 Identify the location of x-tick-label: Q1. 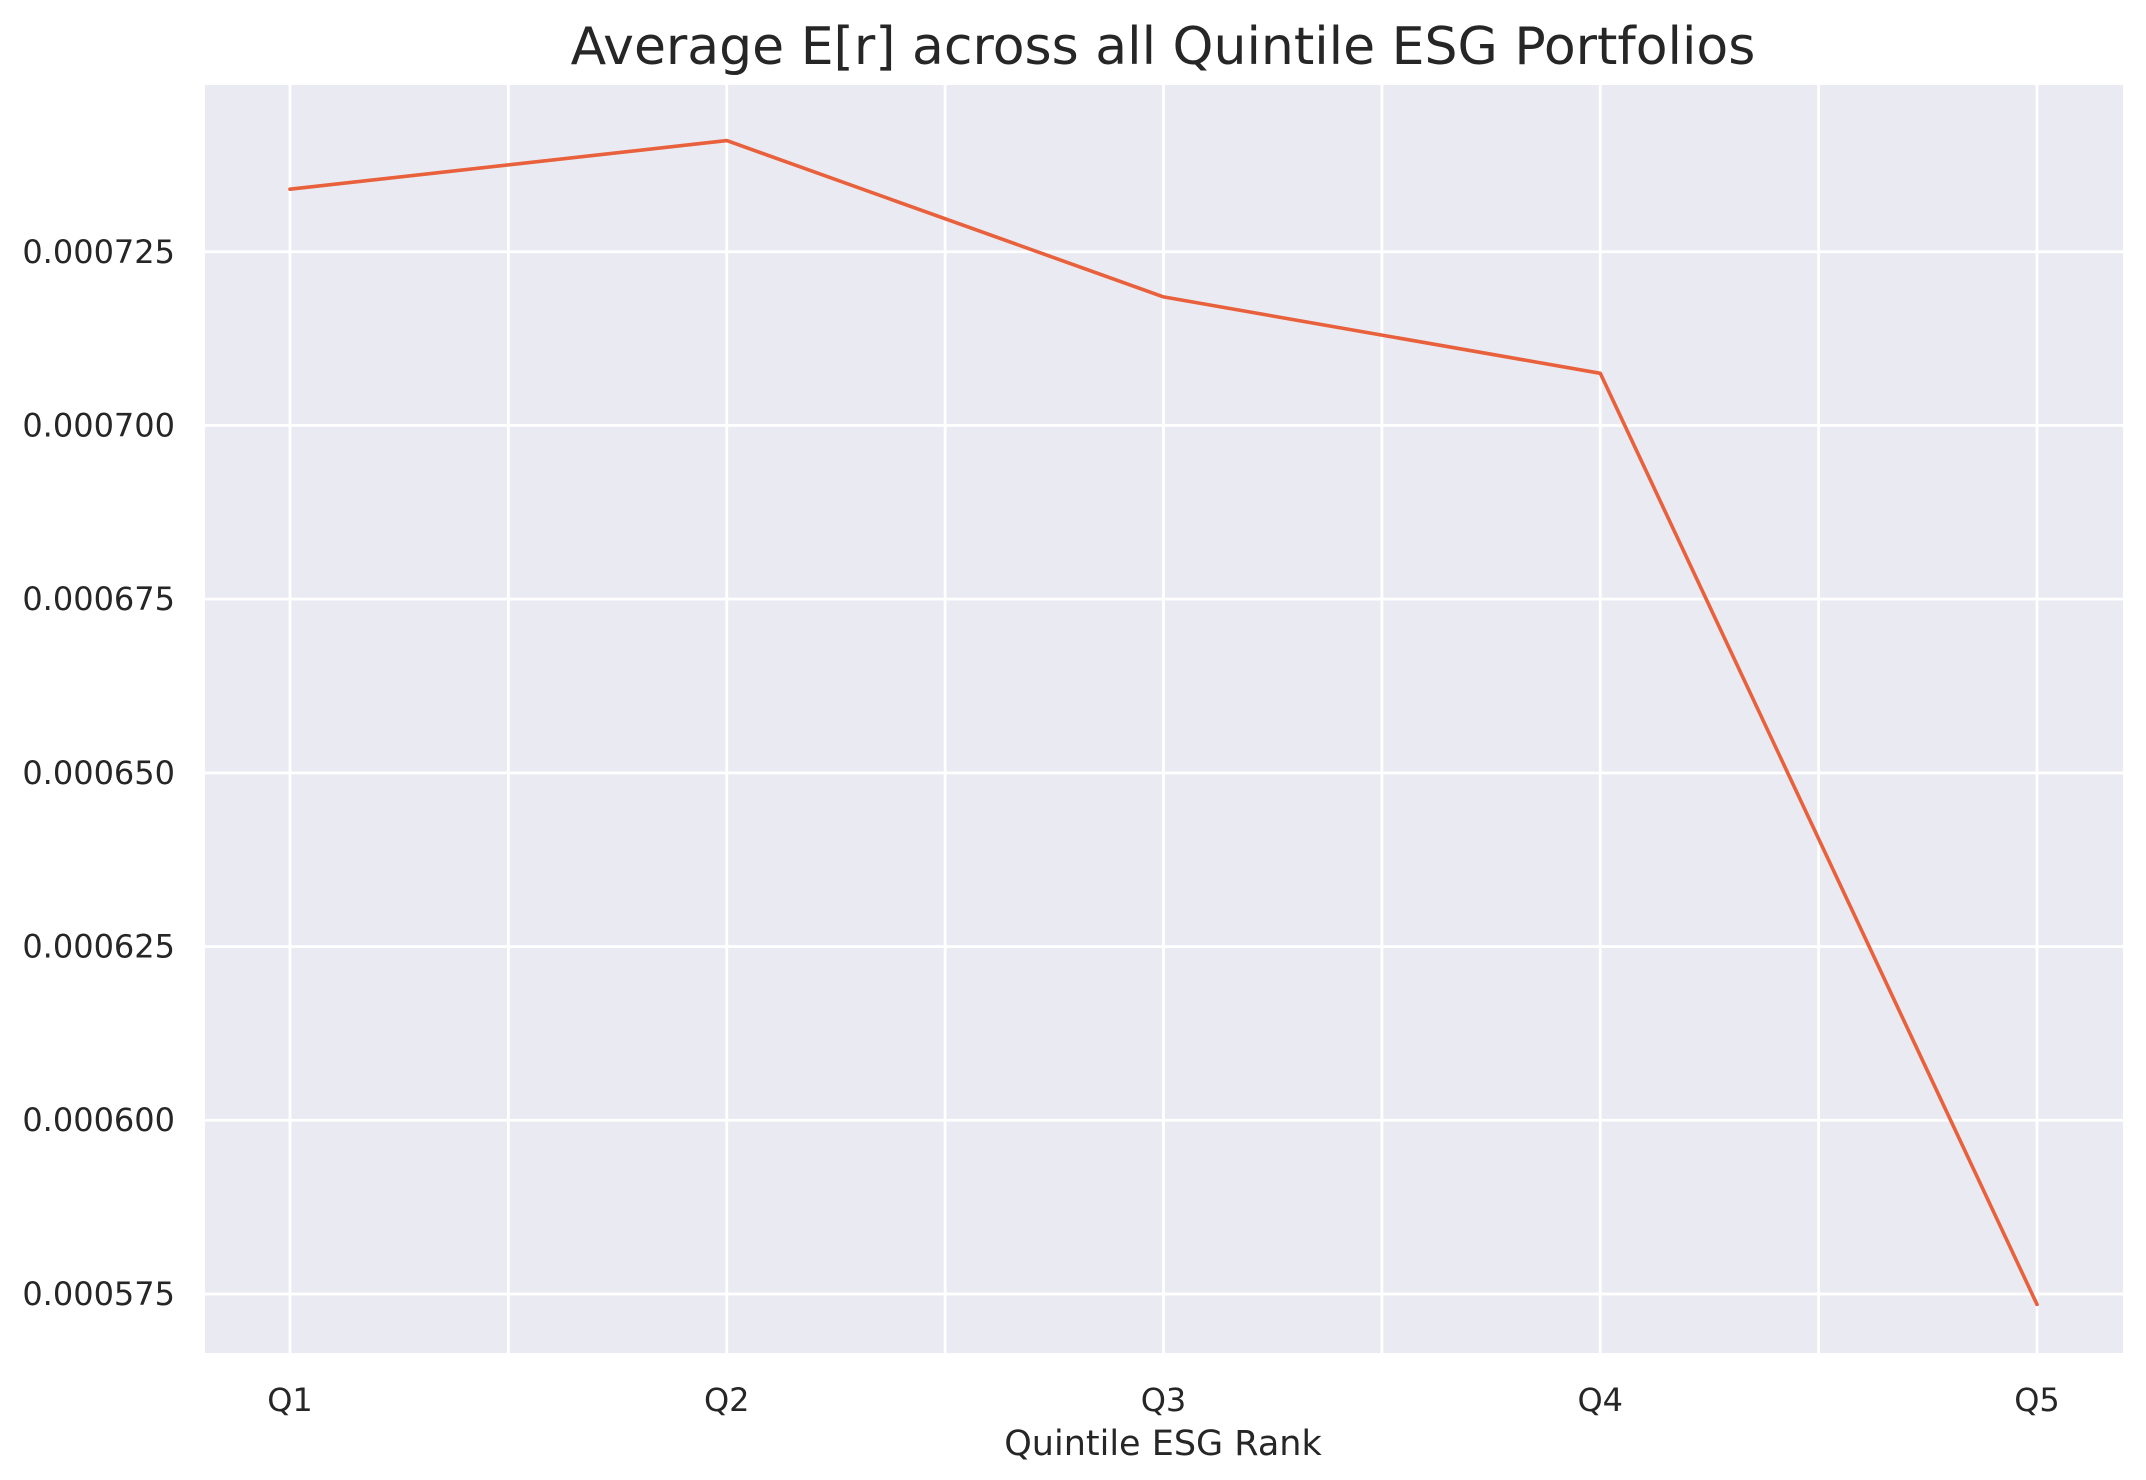
(290, 1400).